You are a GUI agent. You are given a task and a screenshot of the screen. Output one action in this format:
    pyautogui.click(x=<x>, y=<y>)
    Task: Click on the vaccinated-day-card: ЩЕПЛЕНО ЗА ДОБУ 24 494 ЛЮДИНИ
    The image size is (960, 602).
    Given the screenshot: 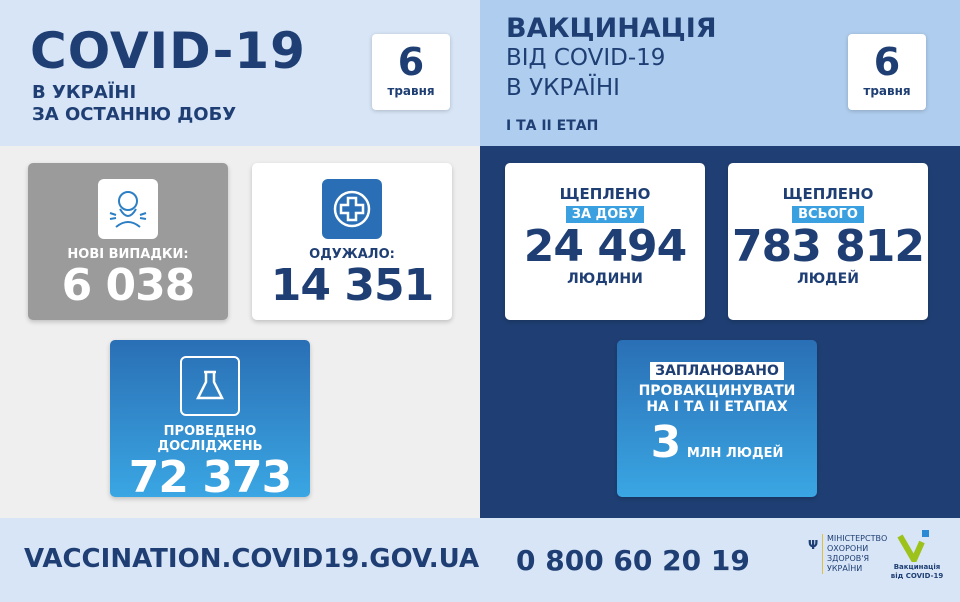 What is the action you would take?
    pyautogui.click(x=605, y=241)
    